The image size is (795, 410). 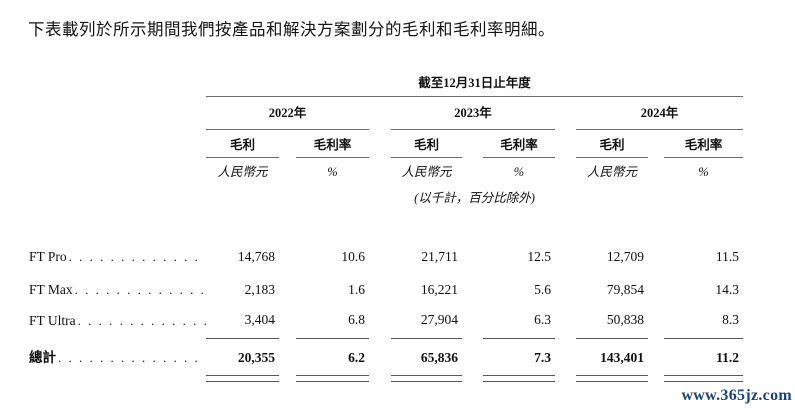 I want to click on value-cell: 79,854, so click(x=625, y=289).